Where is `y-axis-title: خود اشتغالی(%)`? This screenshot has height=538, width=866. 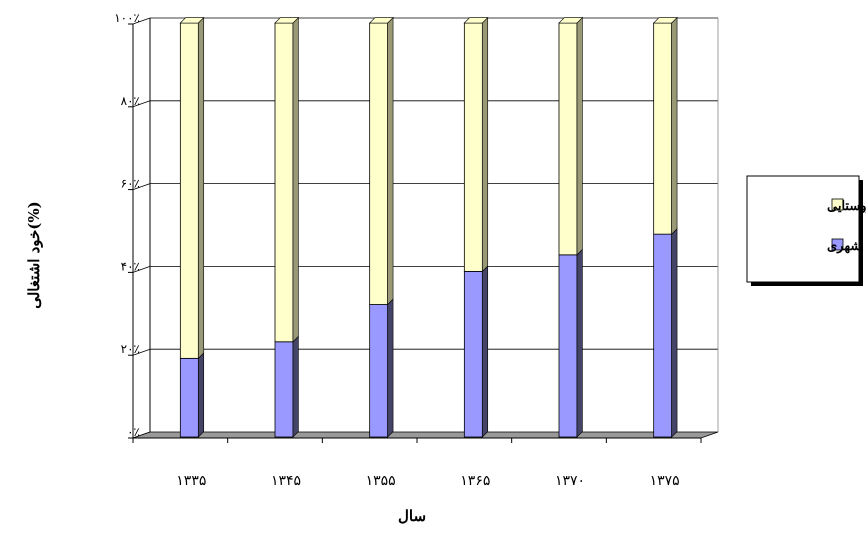
y-axis-title: خود اشتغالی(%) is located at coordinates (34, 255).